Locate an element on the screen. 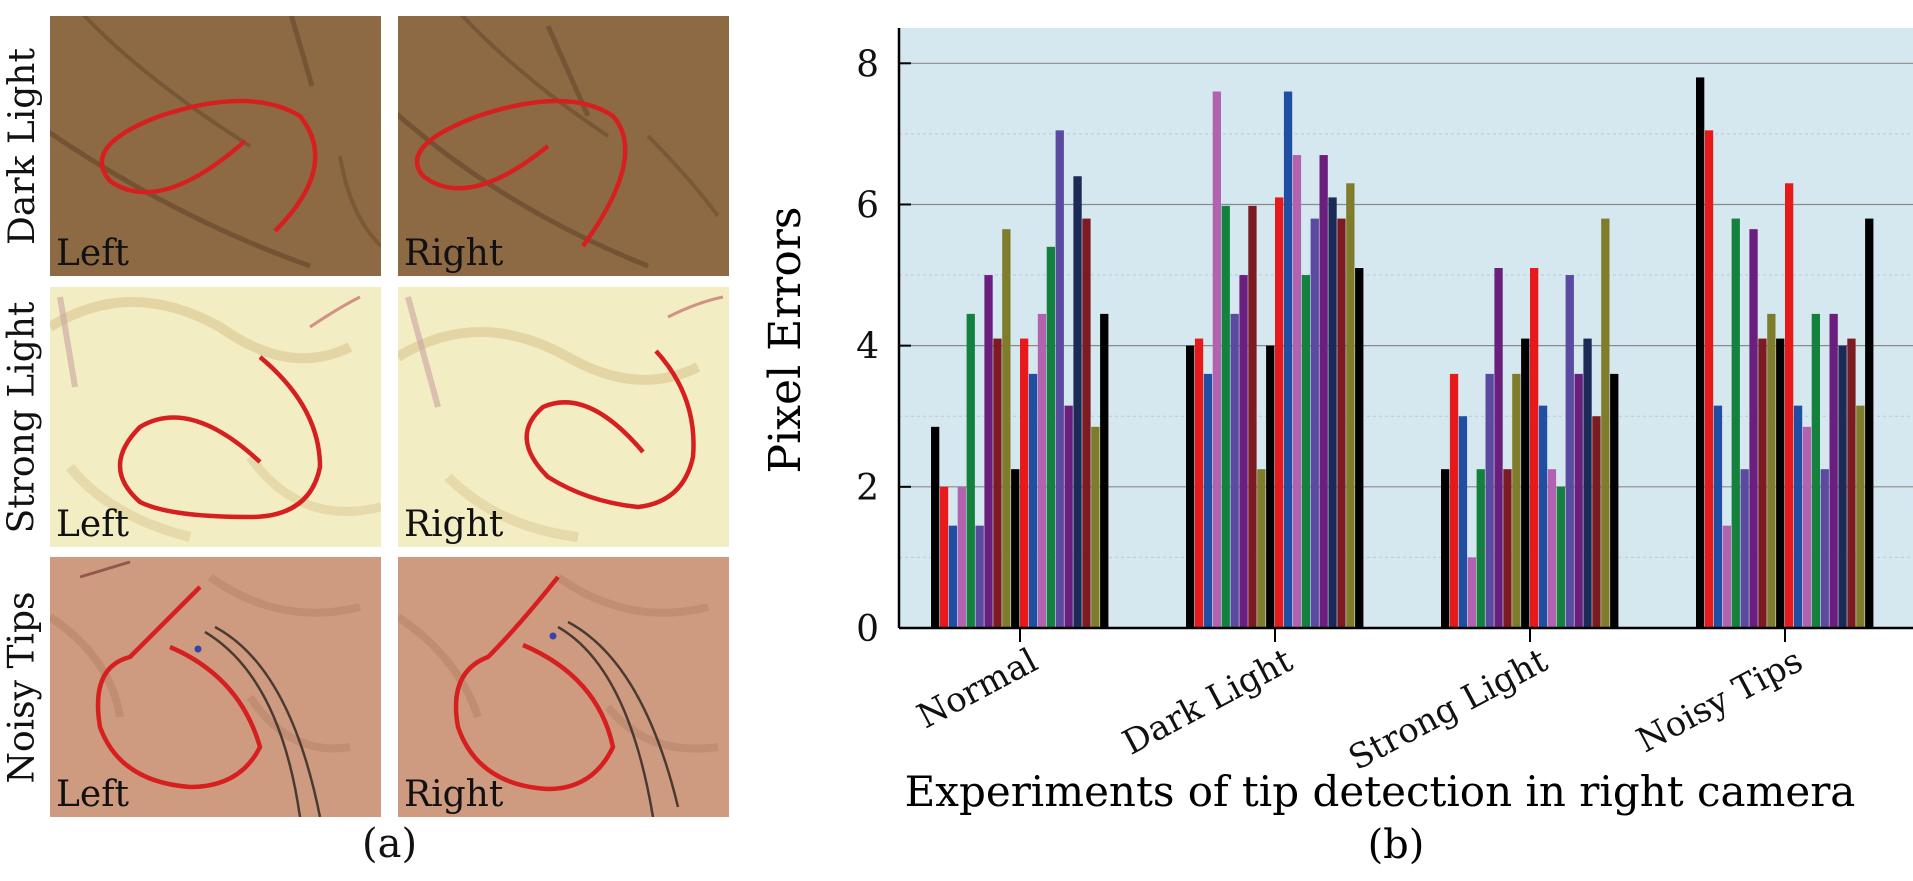 The height and width of the screenshot is (881, 1913). y-tick-label: 8 is located at coordinates (867, 64).